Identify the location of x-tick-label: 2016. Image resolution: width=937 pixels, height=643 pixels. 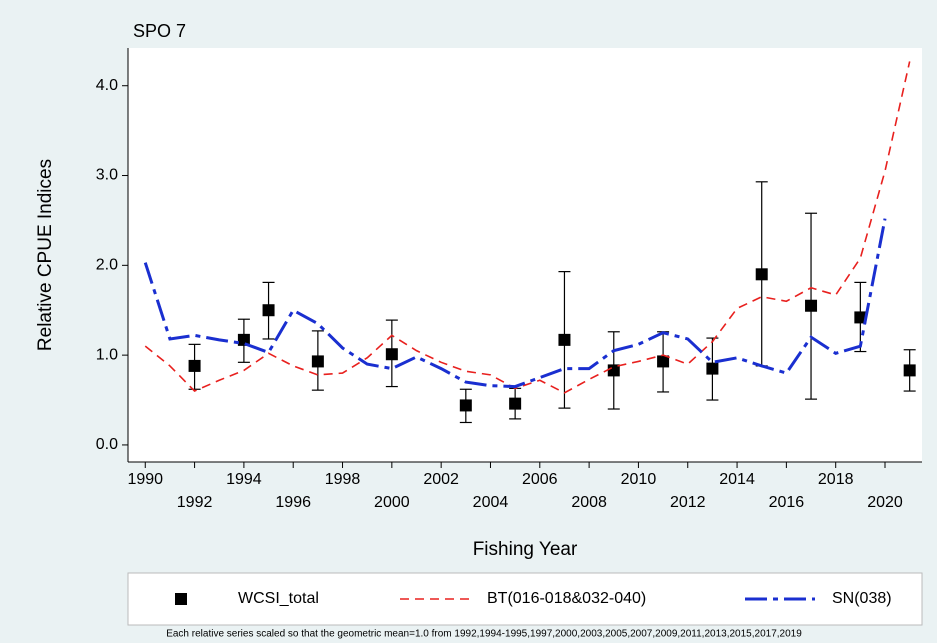
(787, 502).